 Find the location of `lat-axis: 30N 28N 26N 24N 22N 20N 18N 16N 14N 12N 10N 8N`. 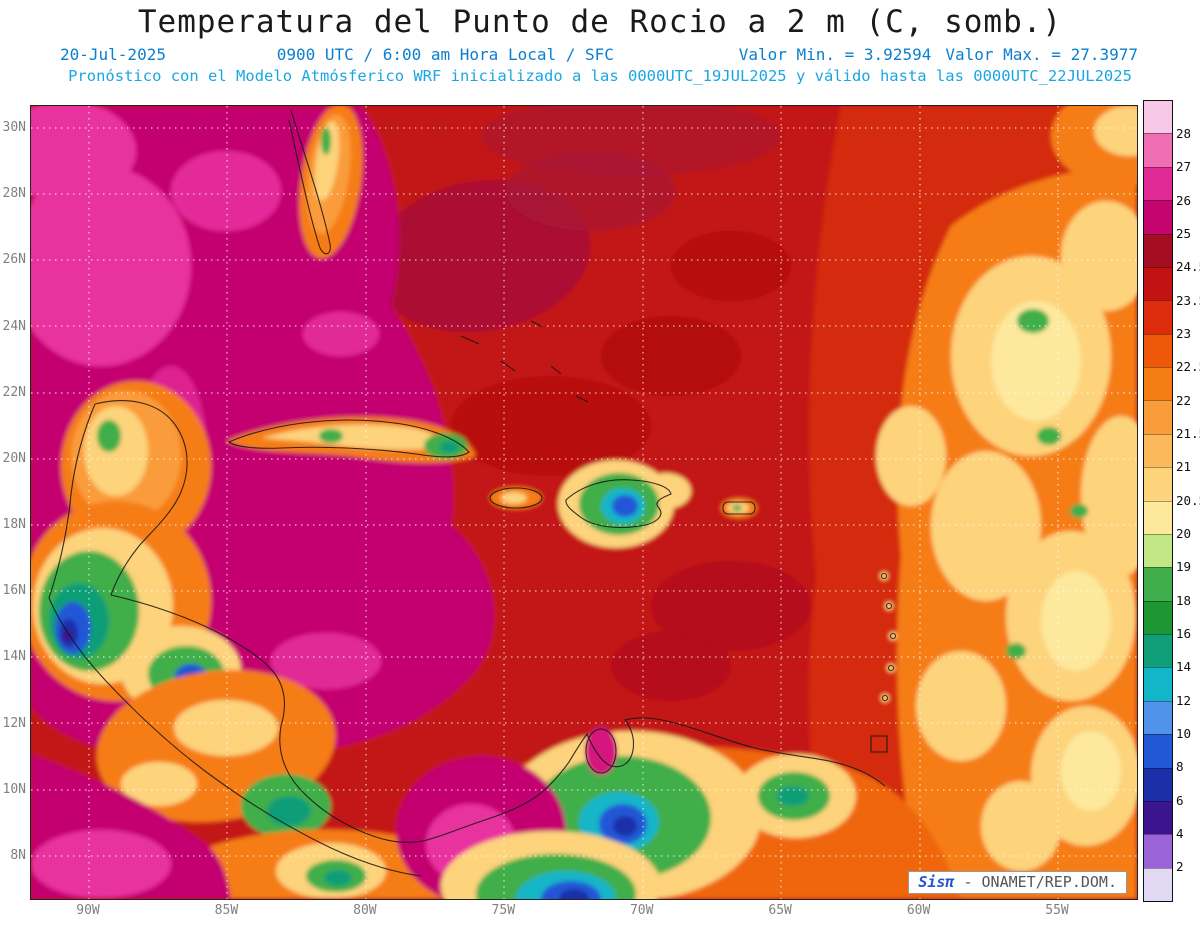

lat-axis: 30N 28N 26N 24N 22N 20N 18N 16N 14N 12N 10N 8N is located at coordinates (14, 502).